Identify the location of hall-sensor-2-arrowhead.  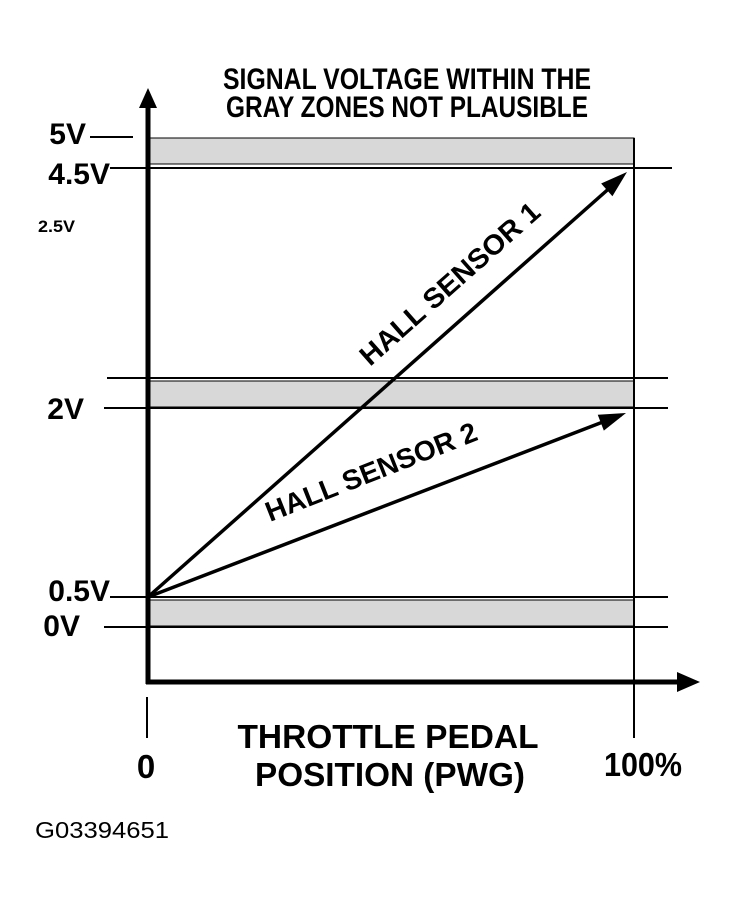
(611, 422).